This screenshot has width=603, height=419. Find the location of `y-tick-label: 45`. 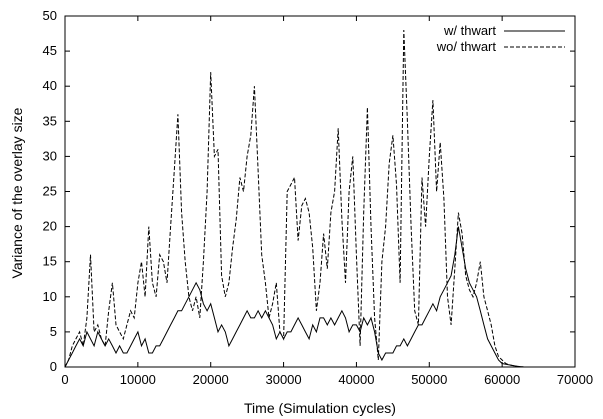

y-tick-label: 45 is located at coordinates (50, 50).